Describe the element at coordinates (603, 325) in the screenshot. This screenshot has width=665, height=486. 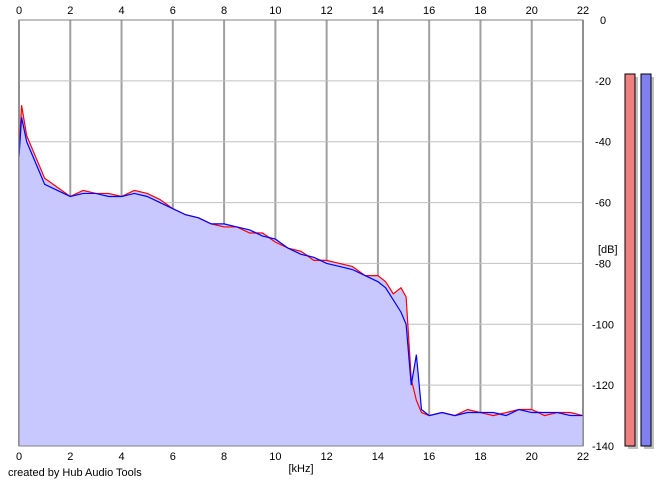
I see `y-tick-label: -100` at that location.